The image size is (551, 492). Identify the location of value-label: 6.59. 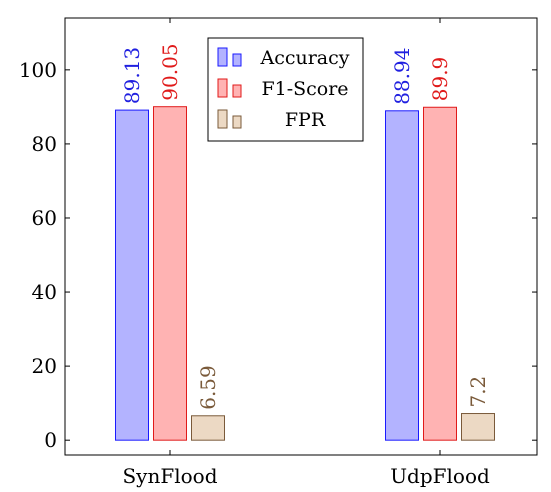
(208, 387).